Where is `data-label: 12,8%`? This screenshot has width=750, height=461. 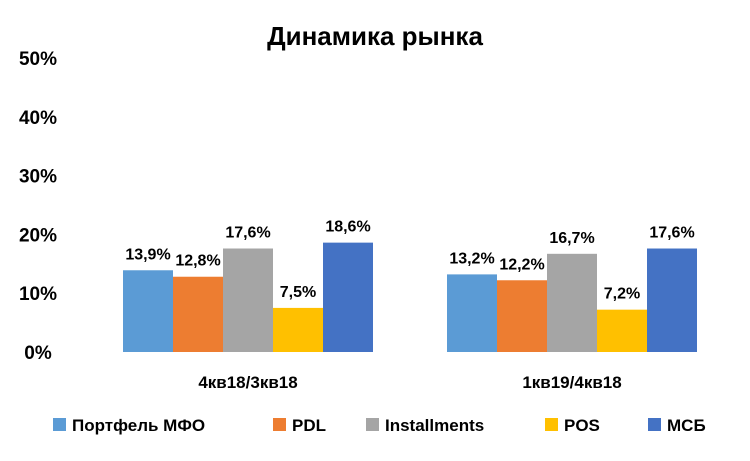
data-label: 12,8% is located at coordinates (197, 261).